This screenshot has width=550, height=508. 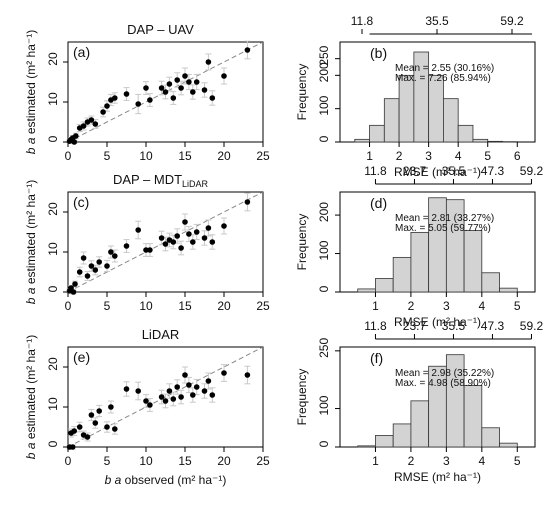 What do you see at coordinates (444, 373) in the screenshot?
I see `stat-annotation: Mean = 2.98 (35.22%)` at bounding box center [444, 373].